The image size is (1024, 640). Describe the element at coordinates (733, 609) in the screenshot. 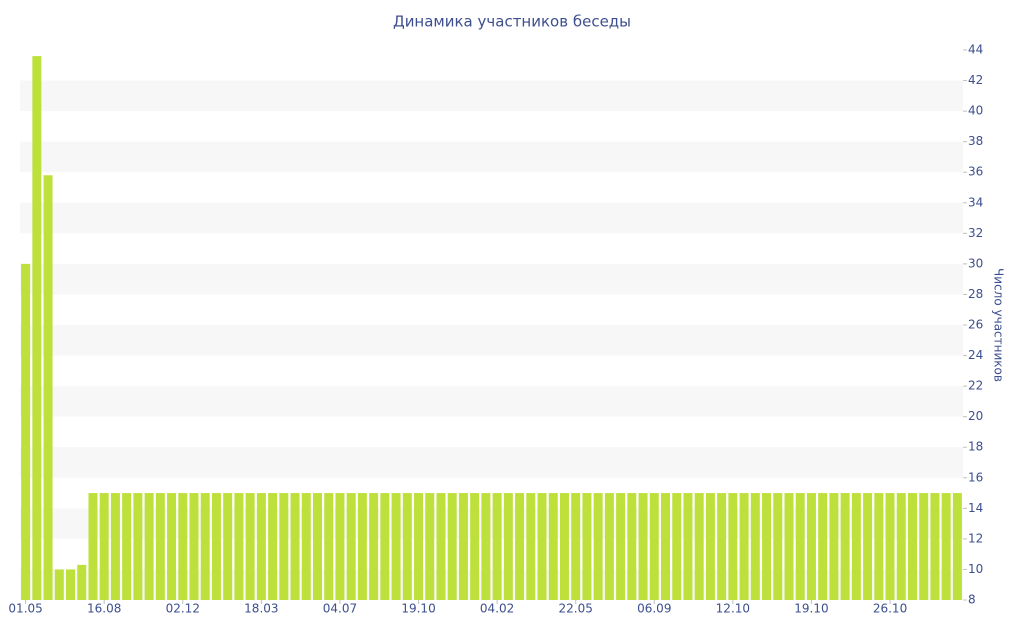

I see `x-tick-label: 12.10` at that location.